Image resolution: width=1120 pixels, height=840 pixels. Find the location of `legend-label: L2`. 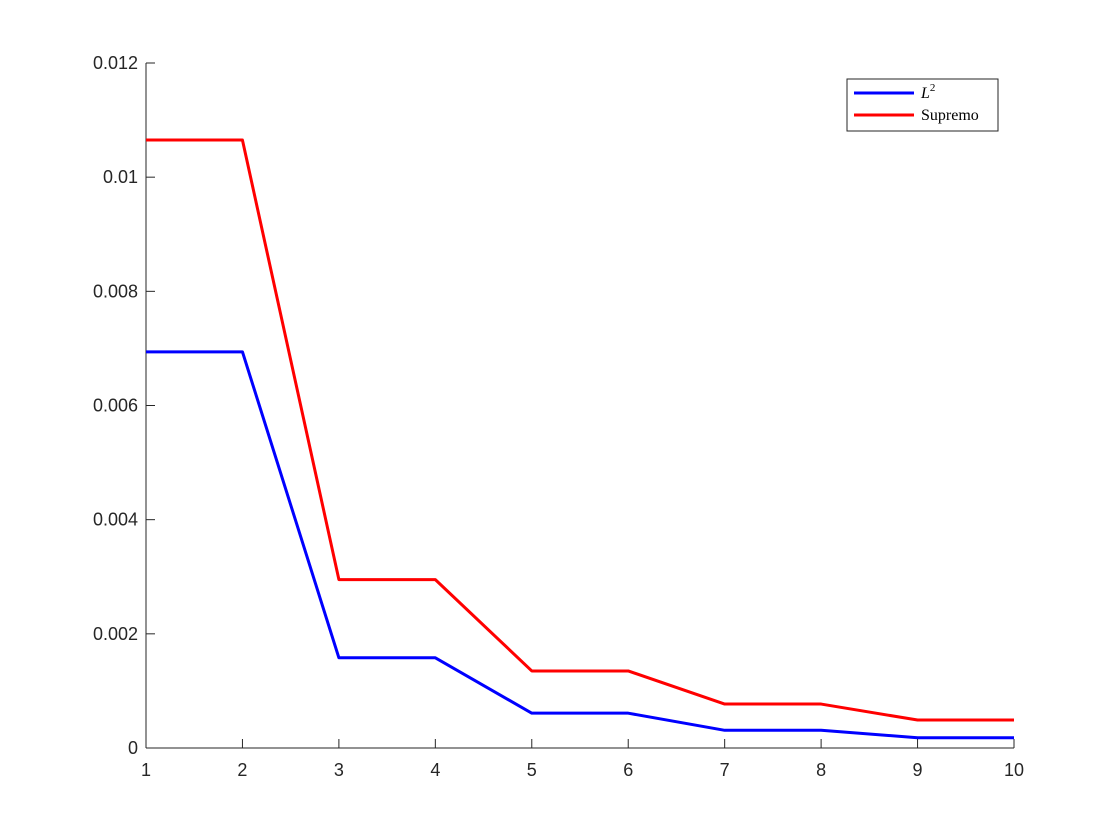

legend-label: L2 is located at coordinates (927, 92).